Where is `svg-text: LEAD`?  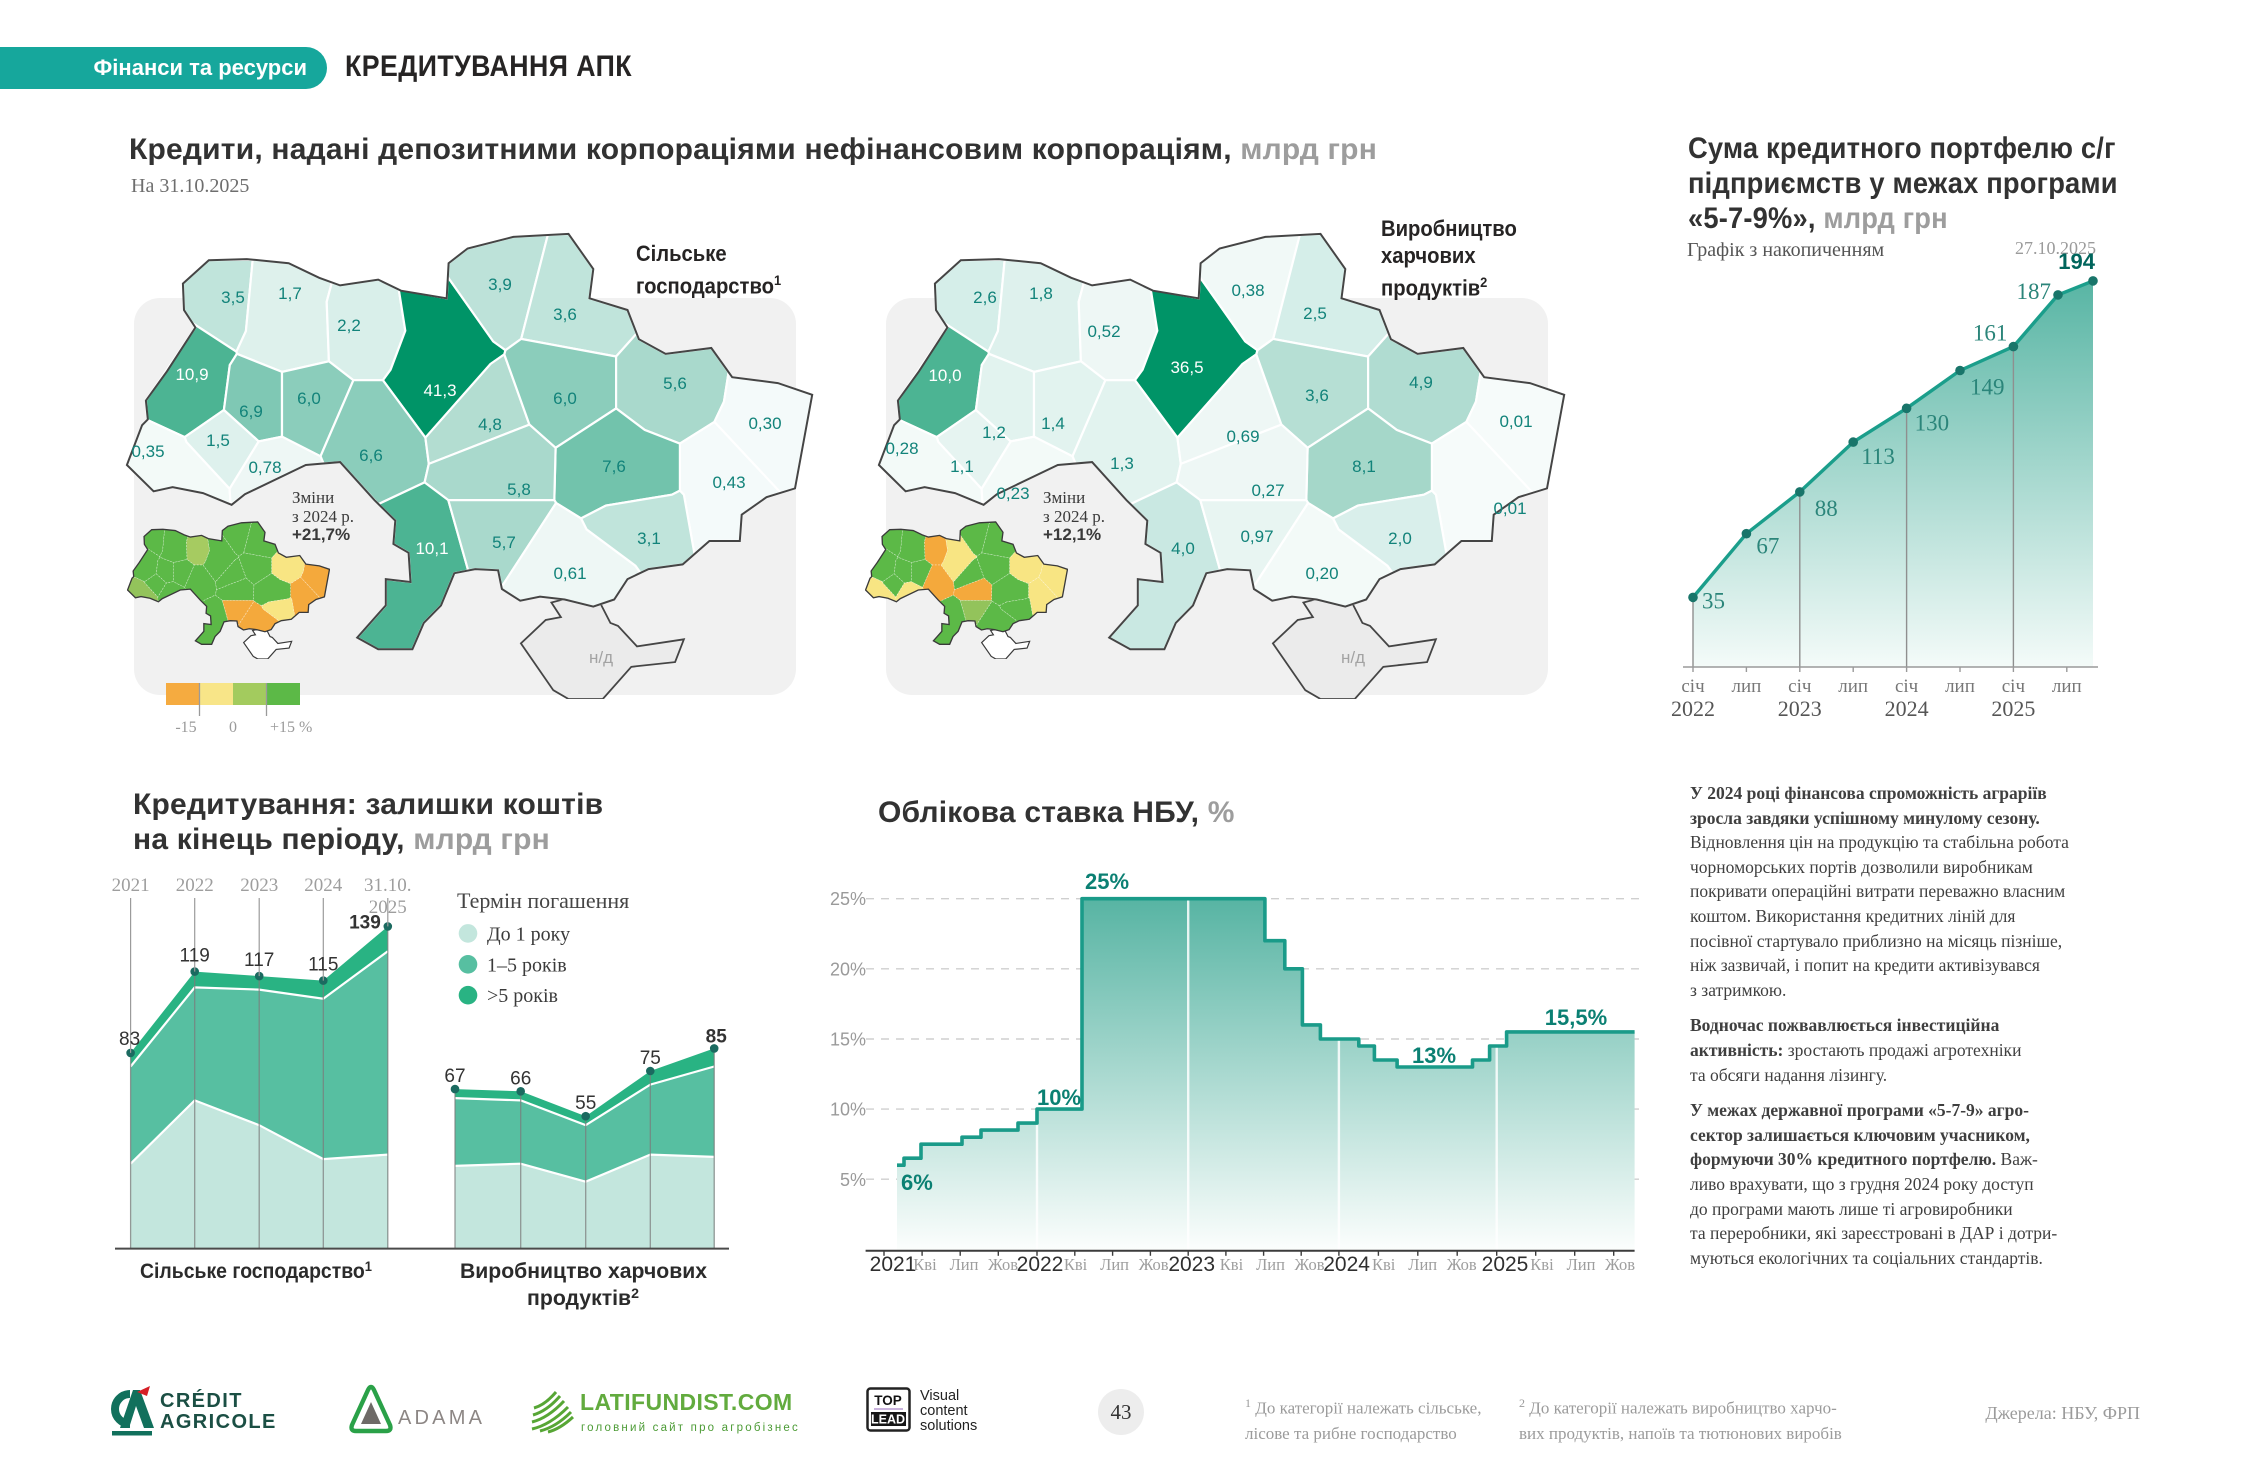 svg-text: LEAD is located at coordinates (888, 1420).